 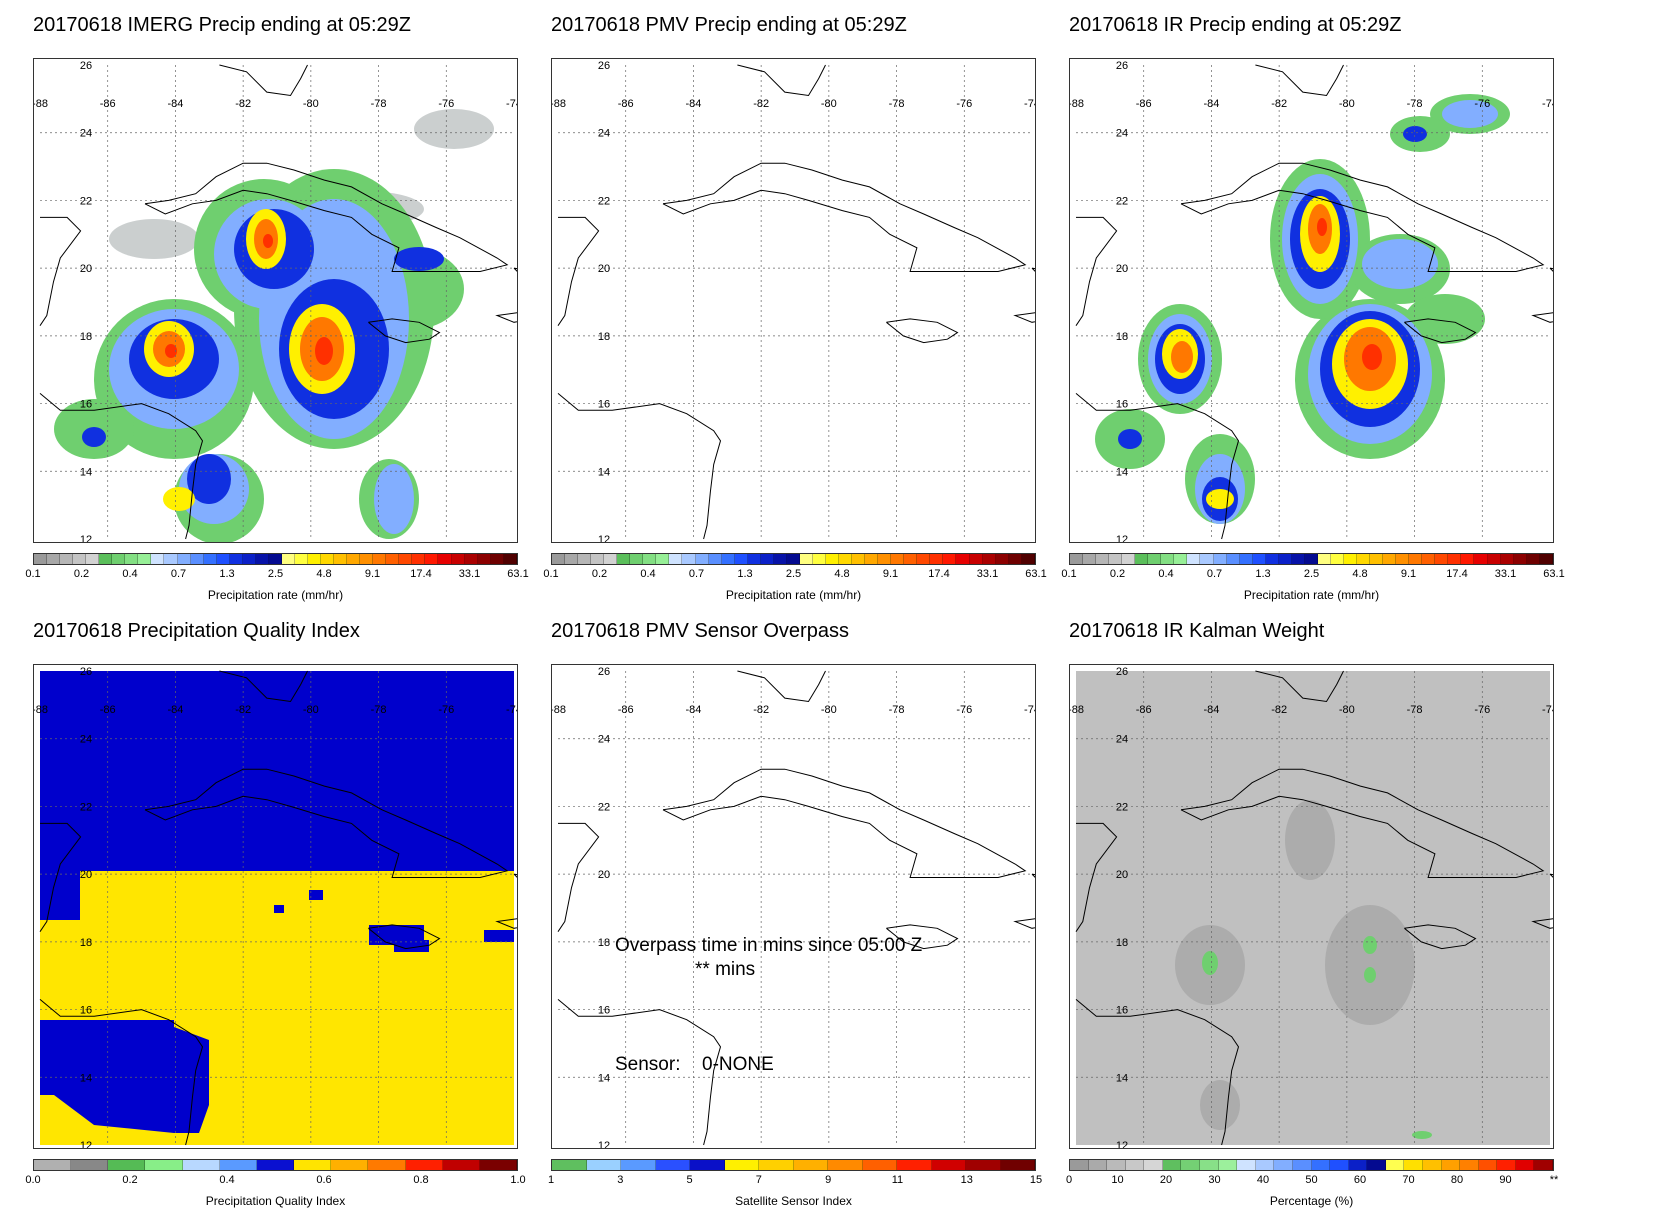 What do you see at coordinates (738, 1064) in the screenshot?
I see `sensor-value: 0-NONE` at bounding box center [738, 1064].